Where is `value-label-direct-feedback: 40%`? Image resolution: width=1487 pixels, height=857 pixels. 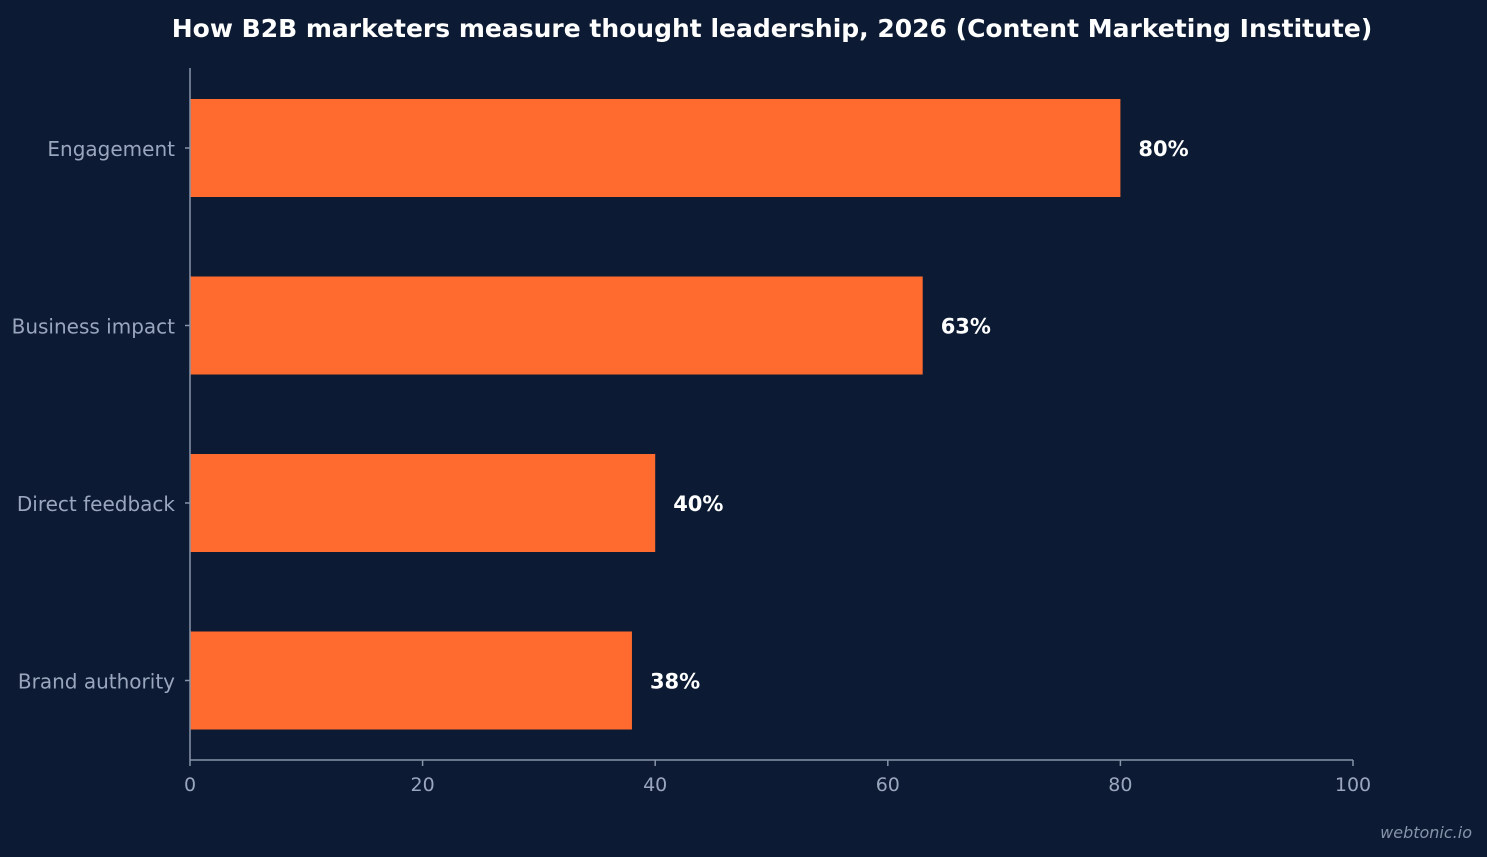
value-label-direct-feedback: 40% is located at coordinates (698, 504).